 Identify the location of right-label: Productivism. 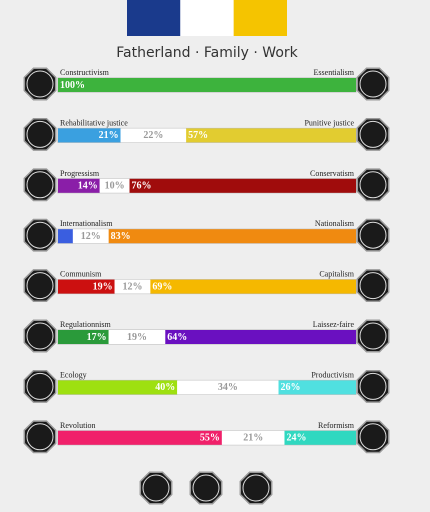
(332, 374).